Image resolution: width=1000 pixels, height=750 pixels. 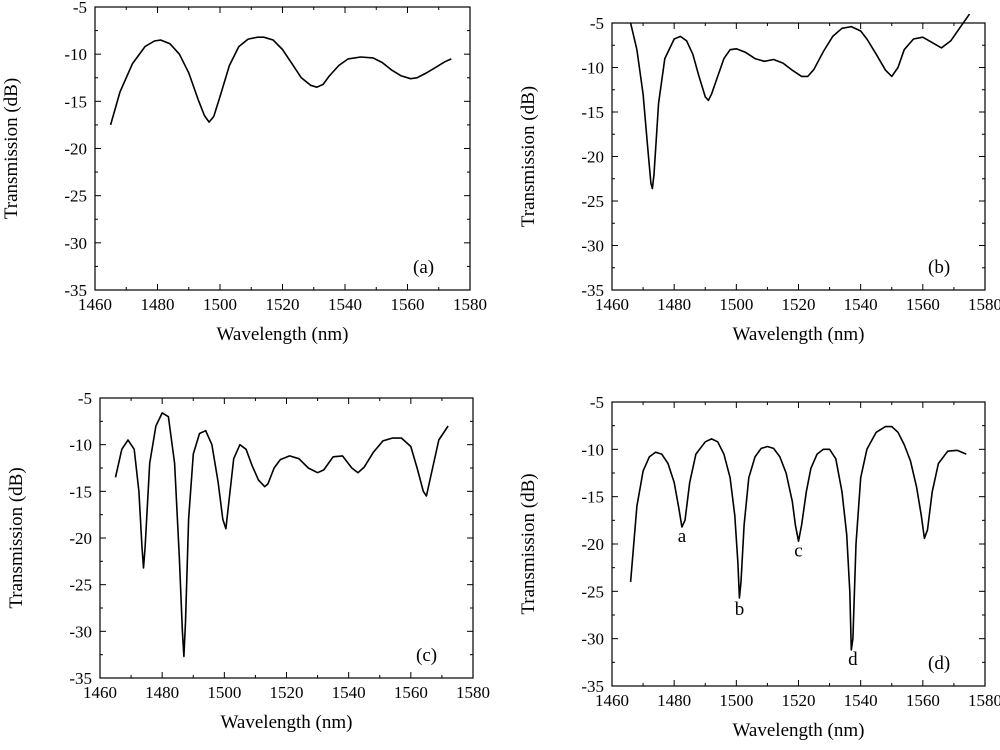 I want to click on dip-annotation-d: d, so click(x=853, y=659).